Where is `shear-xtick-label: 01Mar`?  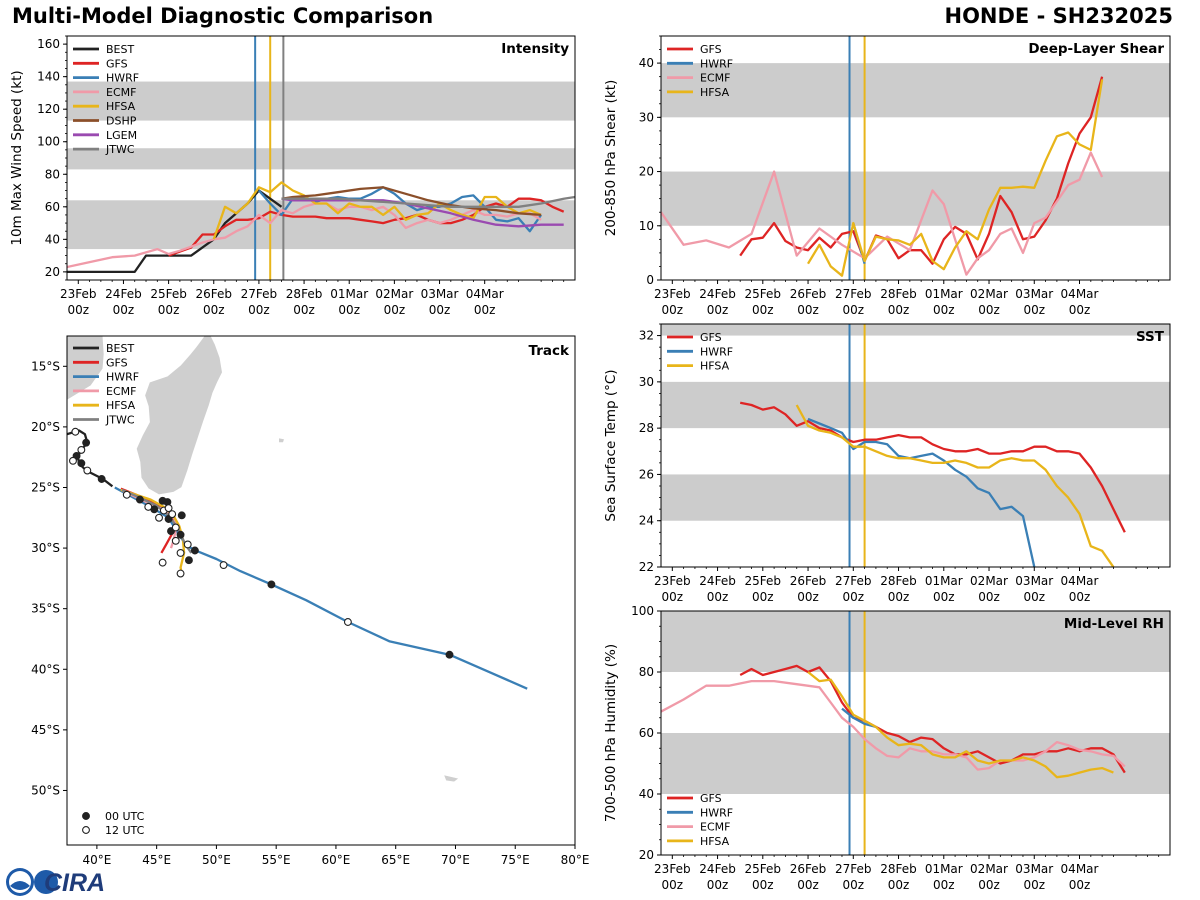
shear-xtick-label: 01Mar is located at coordinates (944, 294).